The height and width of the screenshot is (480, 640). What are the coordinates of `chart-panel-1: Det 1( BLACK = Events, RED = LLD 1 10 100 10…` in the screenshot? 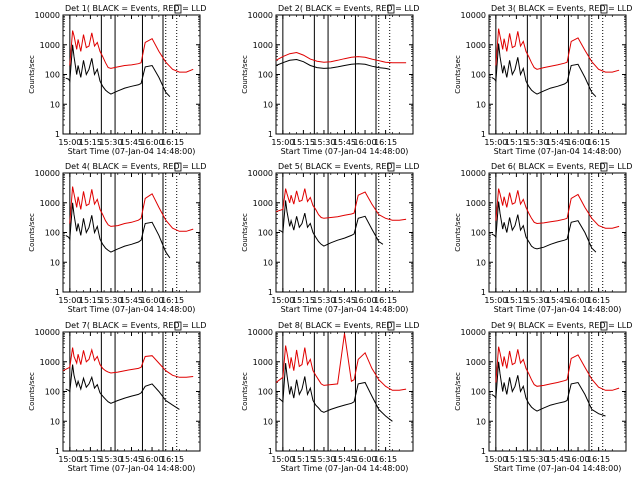 It's located at (117, 80).